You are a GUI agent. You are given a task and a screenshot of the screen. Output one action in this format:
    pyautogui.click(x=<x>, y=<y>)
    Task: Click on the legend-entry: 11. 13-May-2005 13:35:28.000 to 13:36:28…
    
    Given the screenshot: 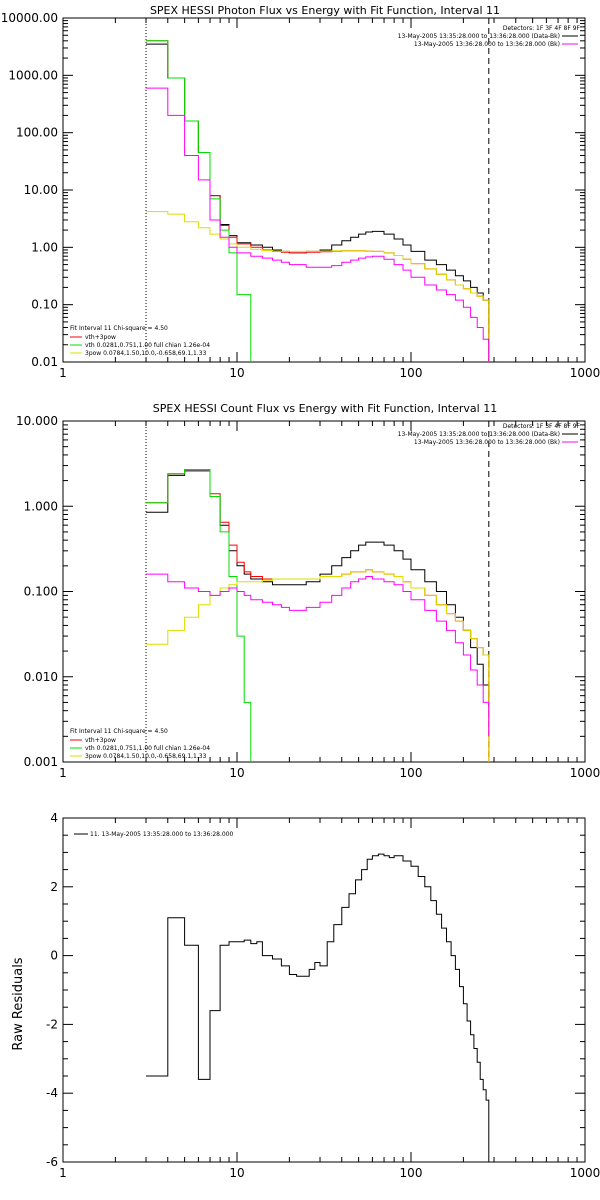 What is the action you would take?
    pyautogui.click(x=162, y=834)
    